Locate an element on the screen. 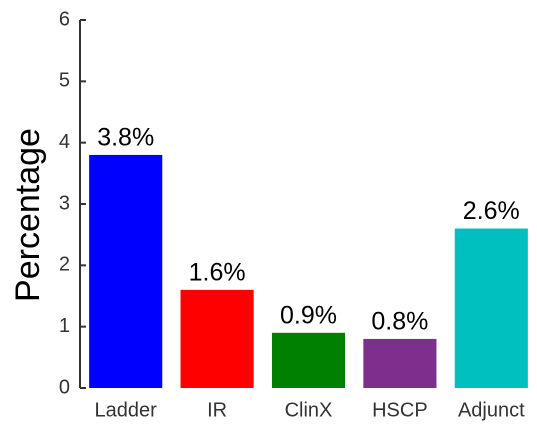  x-tick-label: Ladder is located at coordinates (126, 410).